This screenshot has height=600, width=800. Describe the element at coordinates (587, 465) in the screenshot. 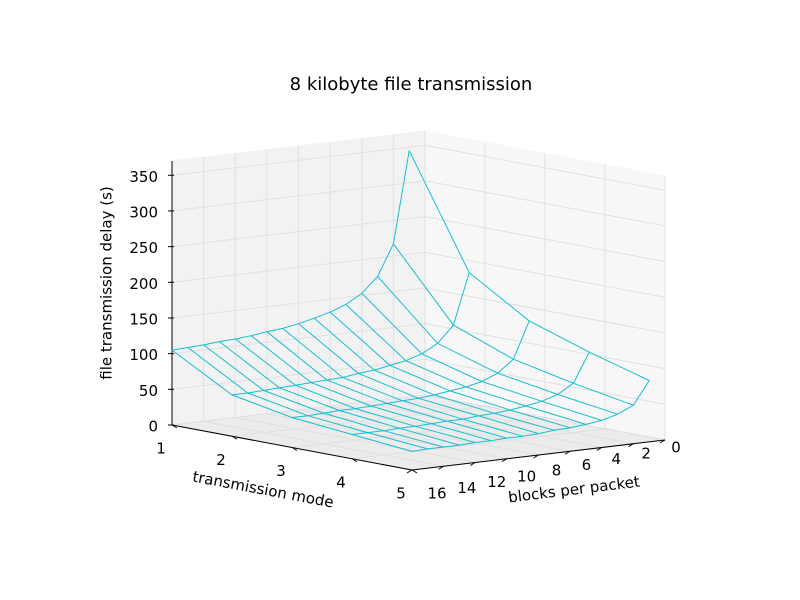

I see `y-tick-label: 6` at that location.